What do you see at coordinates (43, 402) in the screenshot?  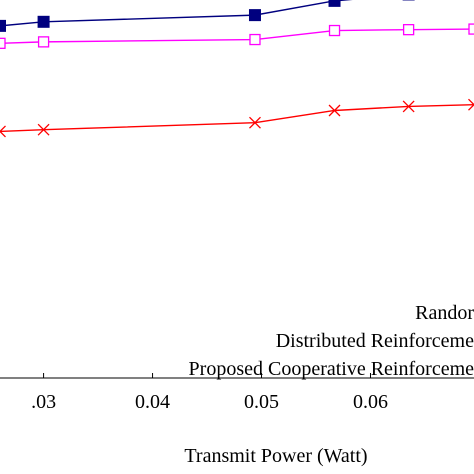 I see `x-tick-label: .03` at bounding box center [43, 402].